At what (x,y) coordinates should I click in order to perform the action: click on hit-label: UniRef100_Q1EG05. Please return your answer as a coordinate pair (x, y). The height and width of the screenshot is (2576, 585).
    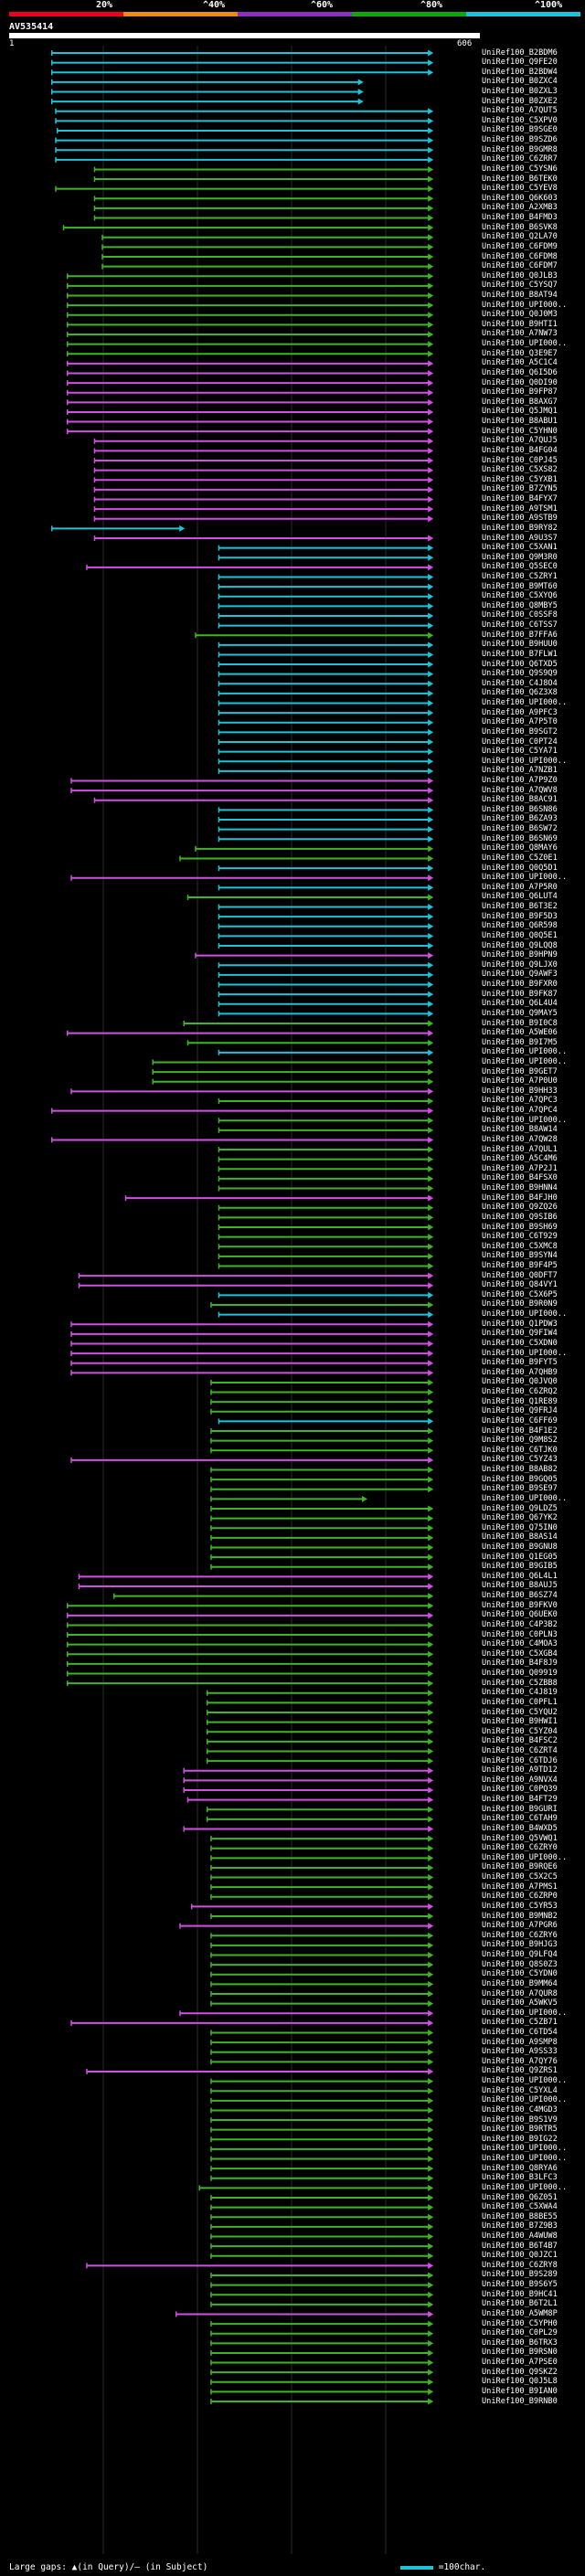
    Looking at the image, I should click on (520, 1557).